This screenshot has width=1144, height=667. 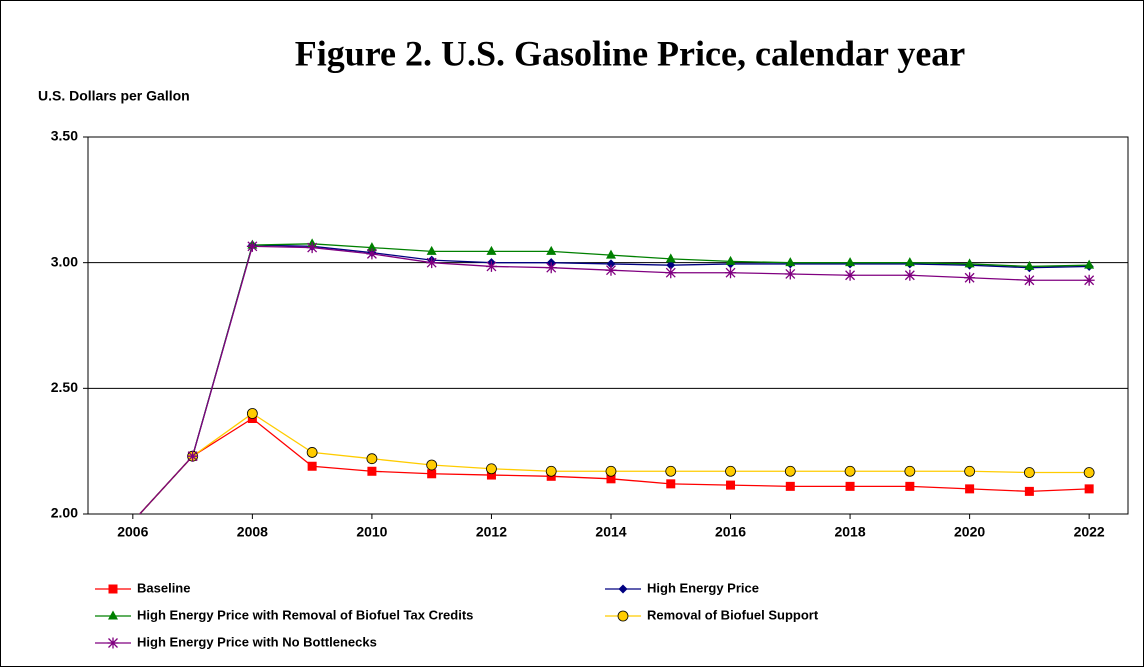 What do you see at coordinates (733, 614) in the screenshot?
I see `legend-label: Removal of Biofuel Support` at bounding box center [733, 614].